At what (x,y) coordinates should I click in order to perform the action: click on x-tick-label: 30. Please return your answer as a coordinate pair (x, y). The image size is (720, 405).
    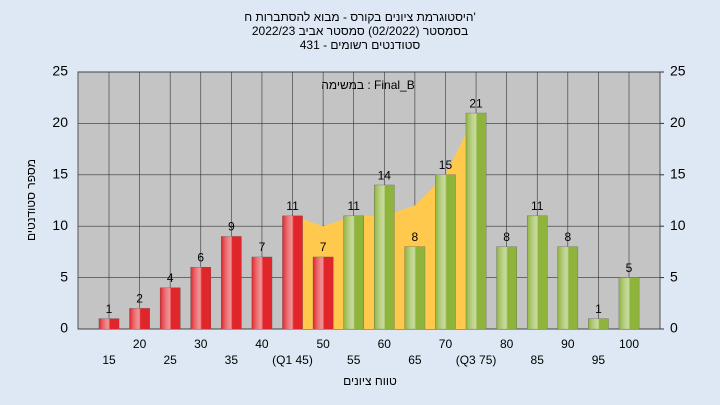
    Looking at the image, I should click on (201, 344).